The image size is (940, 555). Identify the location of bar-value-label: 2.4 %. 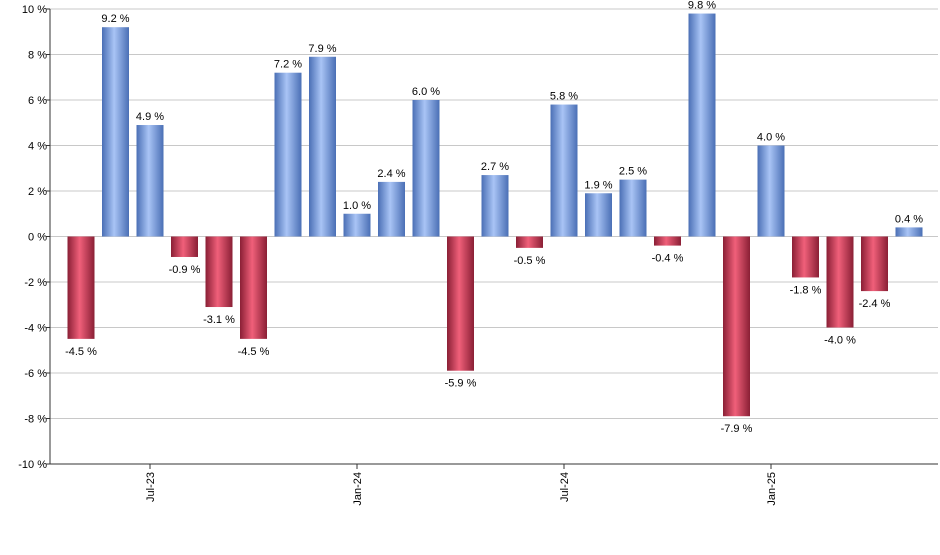
(391, 174).